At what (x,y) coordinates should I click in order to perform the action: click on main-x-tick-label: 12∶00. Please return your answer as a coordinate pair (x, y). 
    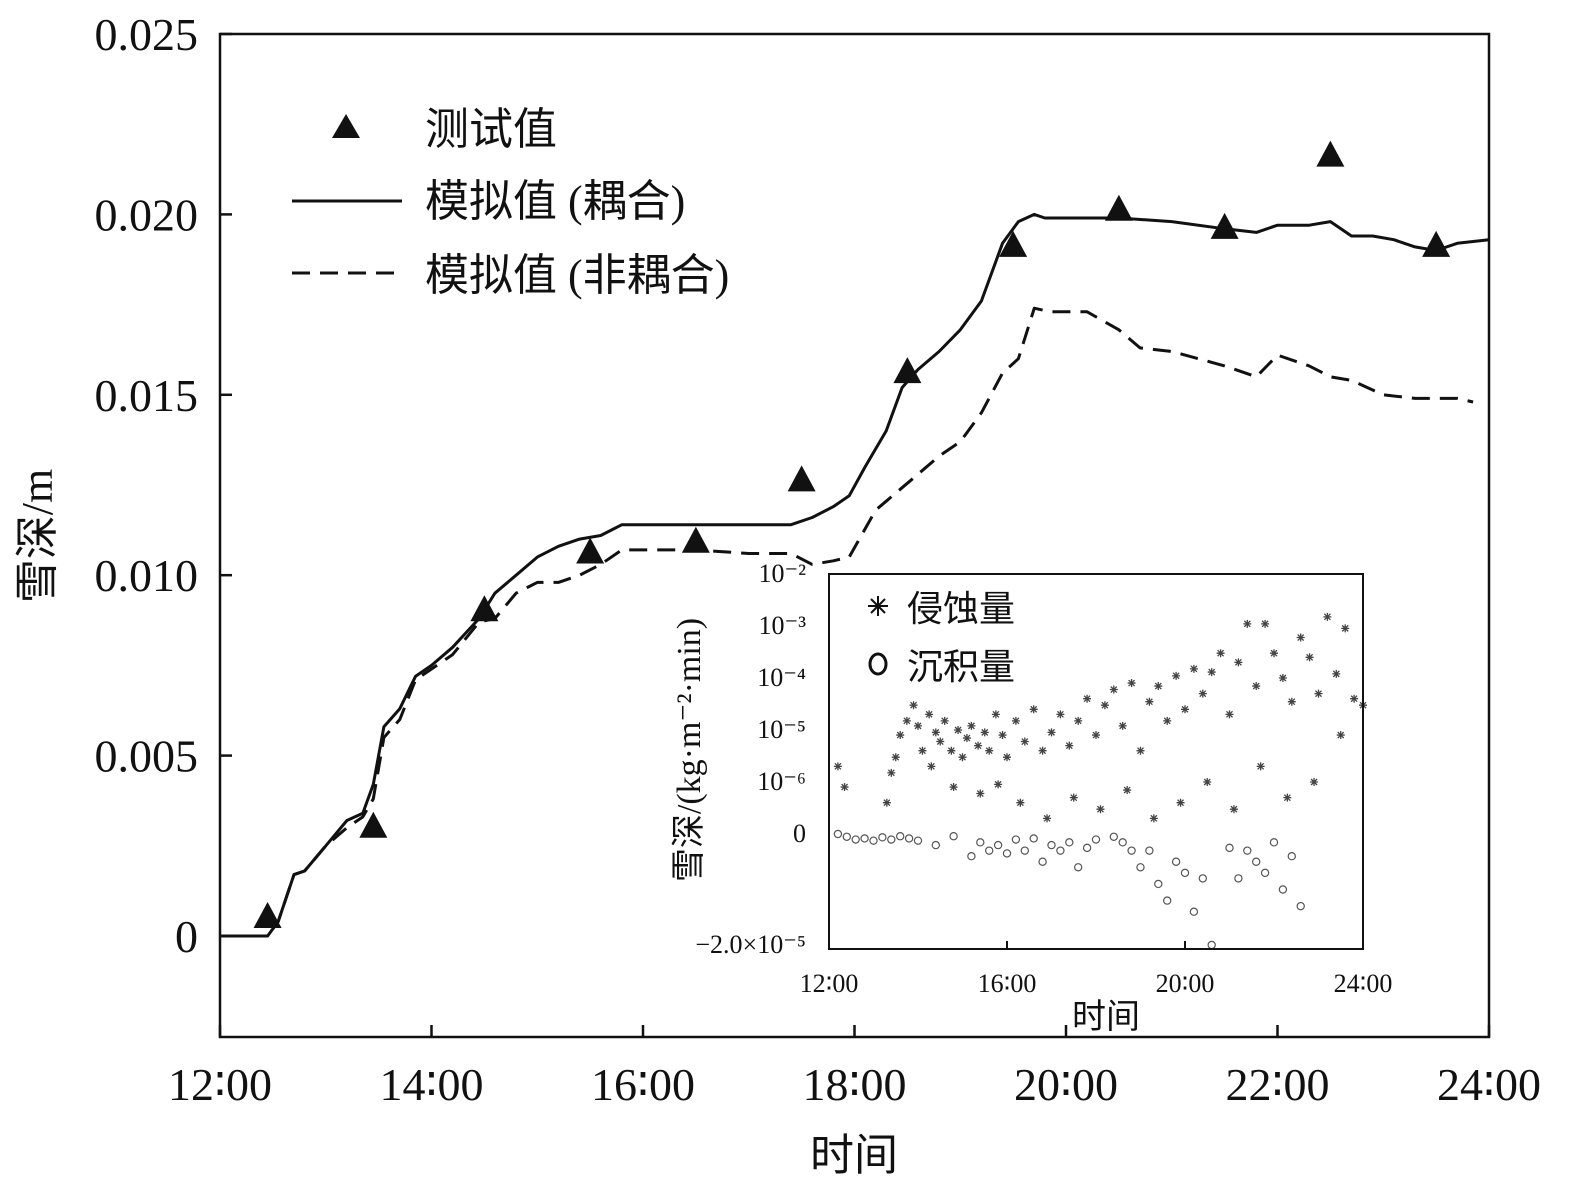
    Looking at the image, I should click on (220, 1084).